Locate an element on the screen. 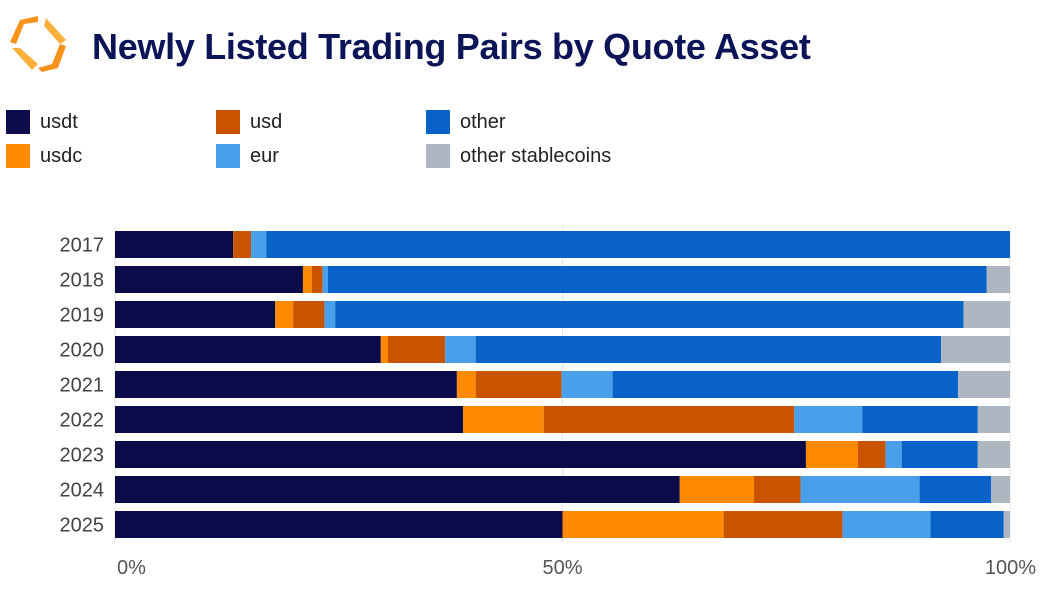 The image size is (1046, 591). bar-2024-other is located at coordinates (955, 489).